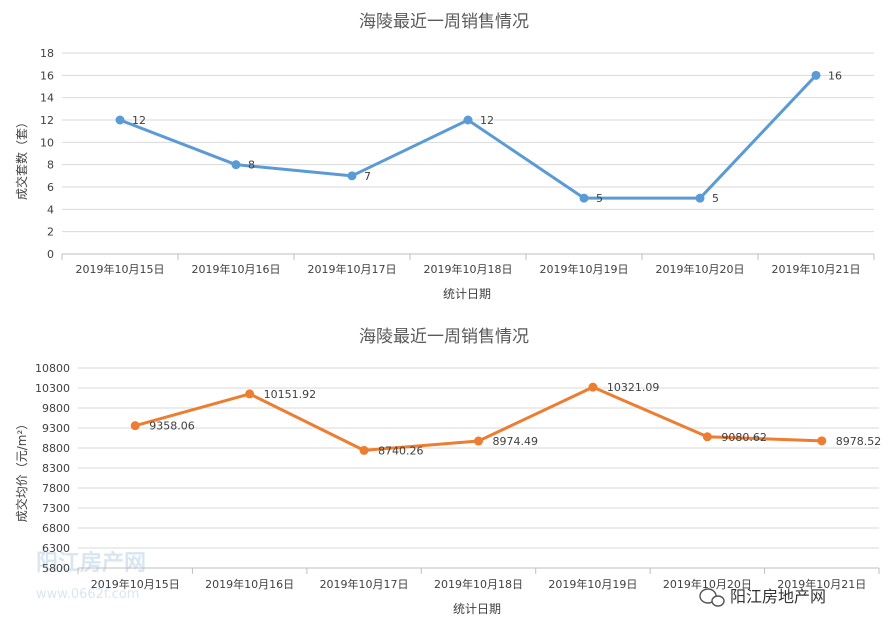  What do you see at coordinates (52, 388) in the screenshot?
I see `chart2-ytick-label: 10300` at bounding box center [52, 388].